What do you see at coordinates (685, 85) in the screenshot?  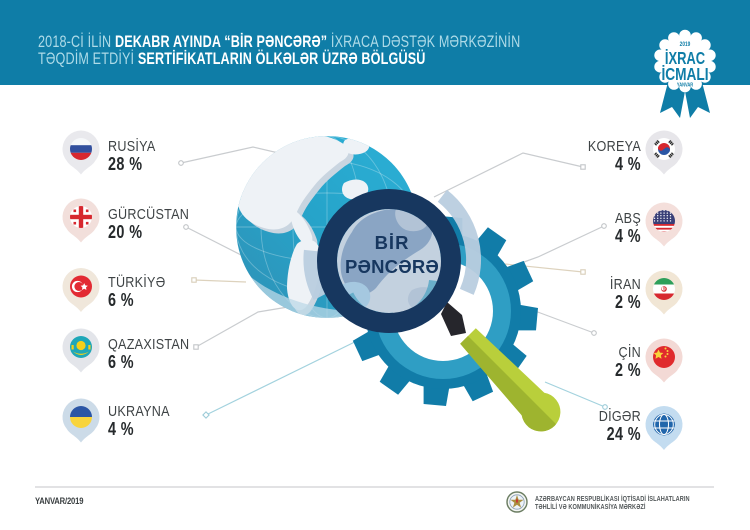 I see `svg-text: YANVAR` at bounding box center [685, 85].